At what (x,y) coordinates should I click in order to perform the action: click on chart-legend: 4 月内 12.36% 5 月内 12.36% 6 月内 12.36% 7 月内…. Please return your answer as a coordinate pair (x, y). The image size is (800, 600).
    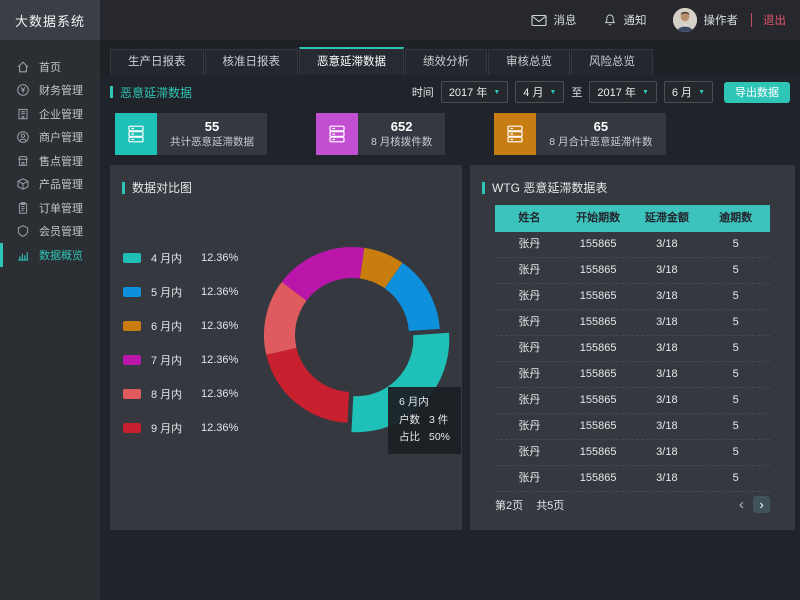
    Looking at the image, I should click on (180, 343).